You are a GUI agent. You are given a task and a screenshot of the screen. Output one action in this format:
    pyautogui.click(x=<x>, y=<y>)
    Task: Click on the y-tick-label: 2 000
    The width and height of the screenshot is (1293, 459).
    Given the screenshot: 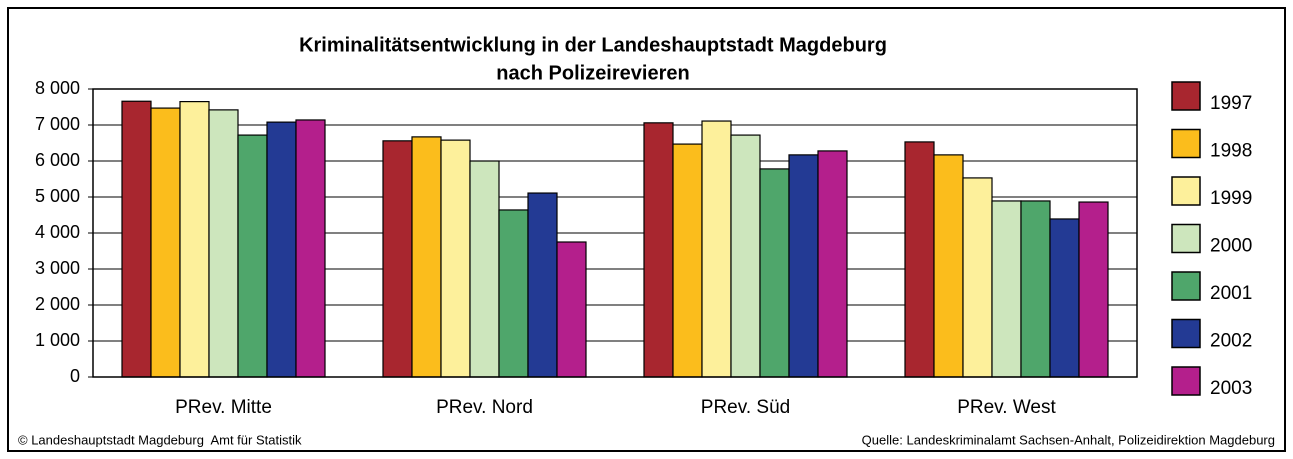 What is the action you would take?
    pyautogui.click(x=57, y=304)
    